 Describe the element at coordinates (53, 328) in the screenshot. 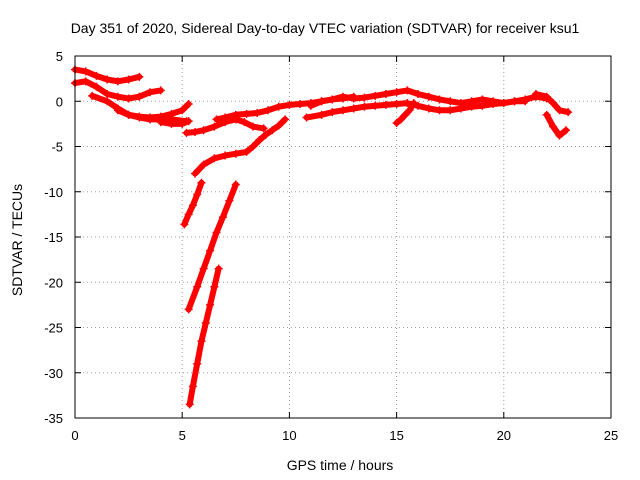

I see `y-tick-label: -25` at that location.